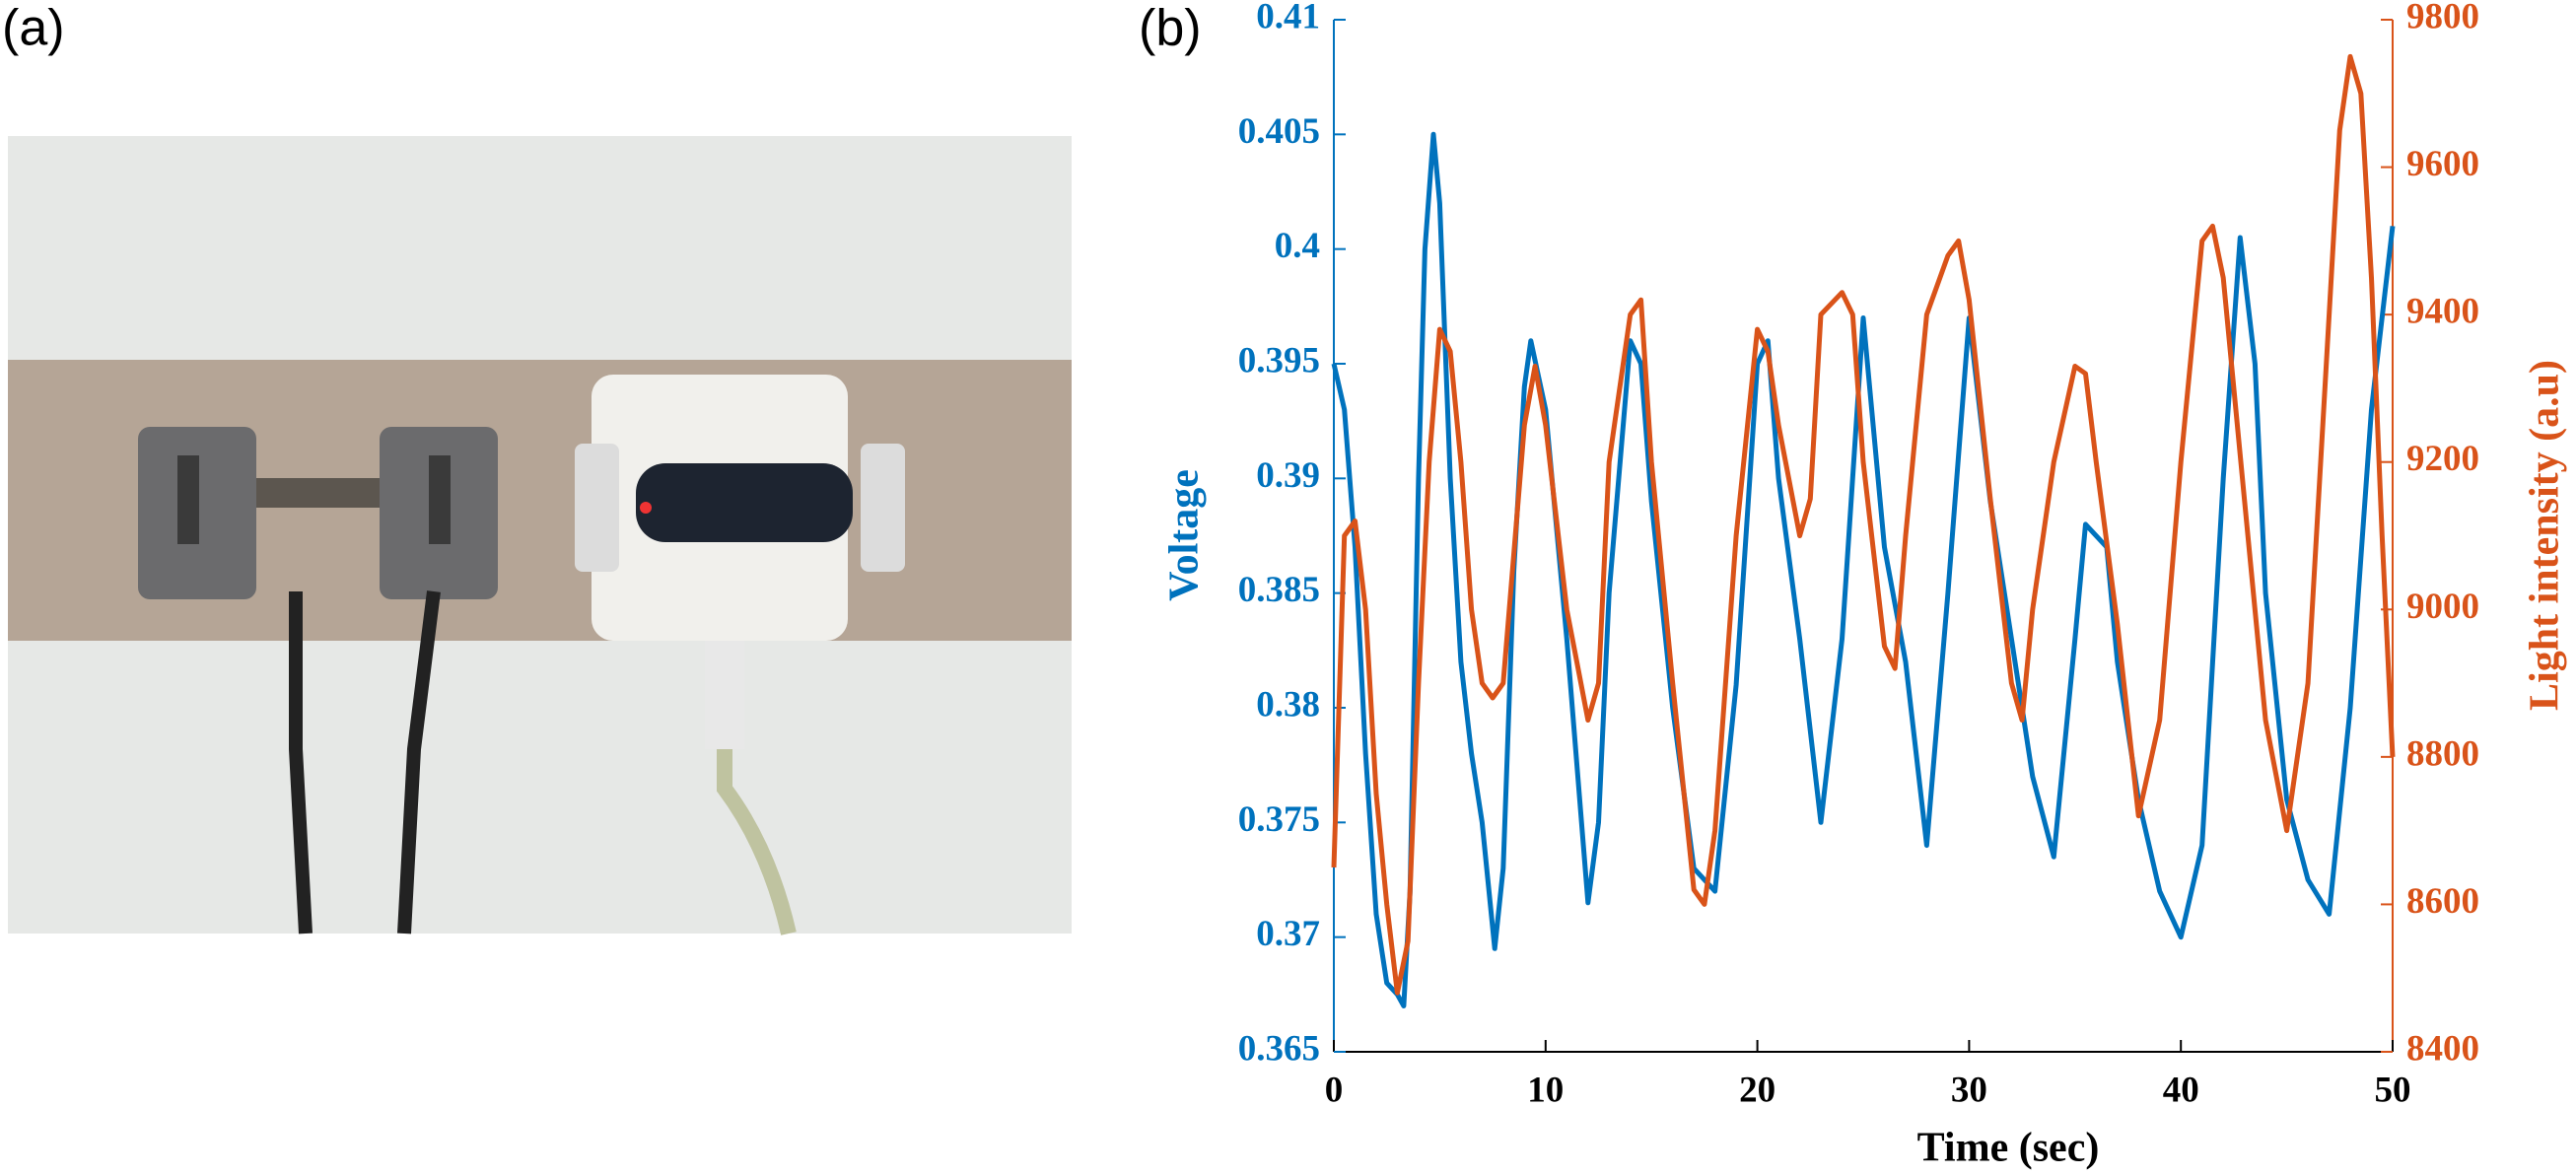  I want to click on y-tick-label: 0.375, so click(1279, 819).